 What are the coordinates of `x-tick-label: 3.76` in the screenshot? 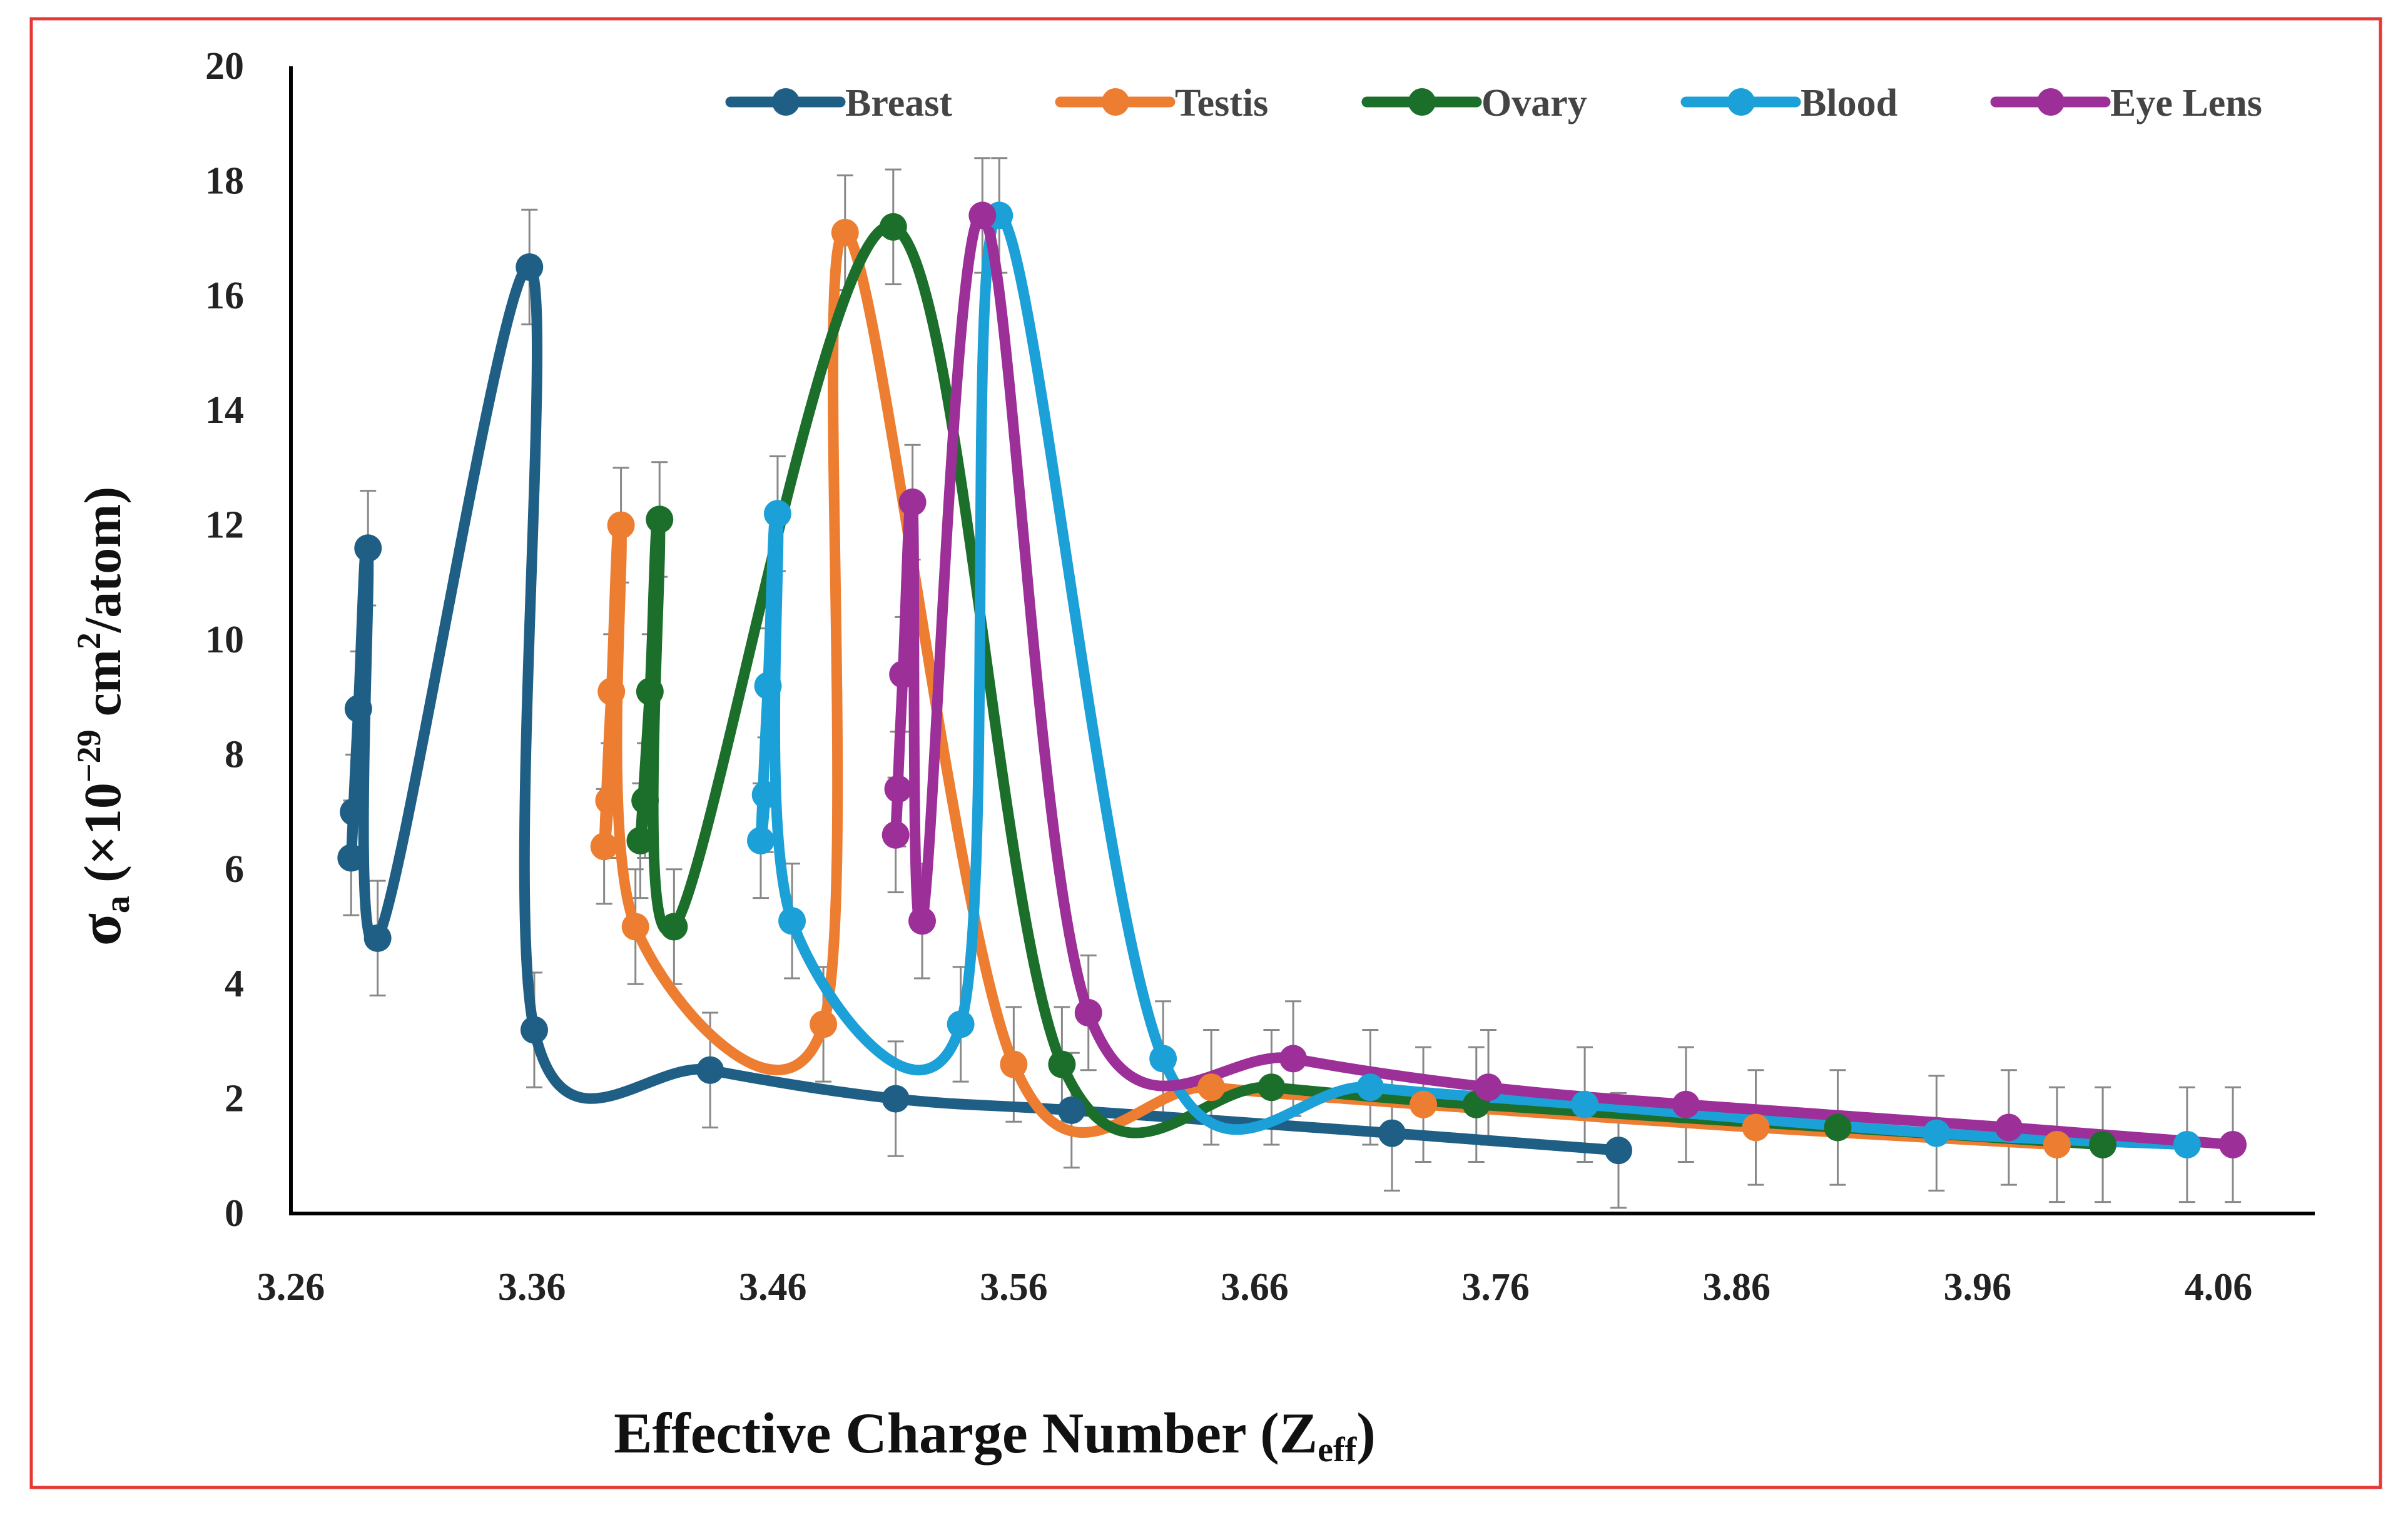 It's located at (1495, 1287).